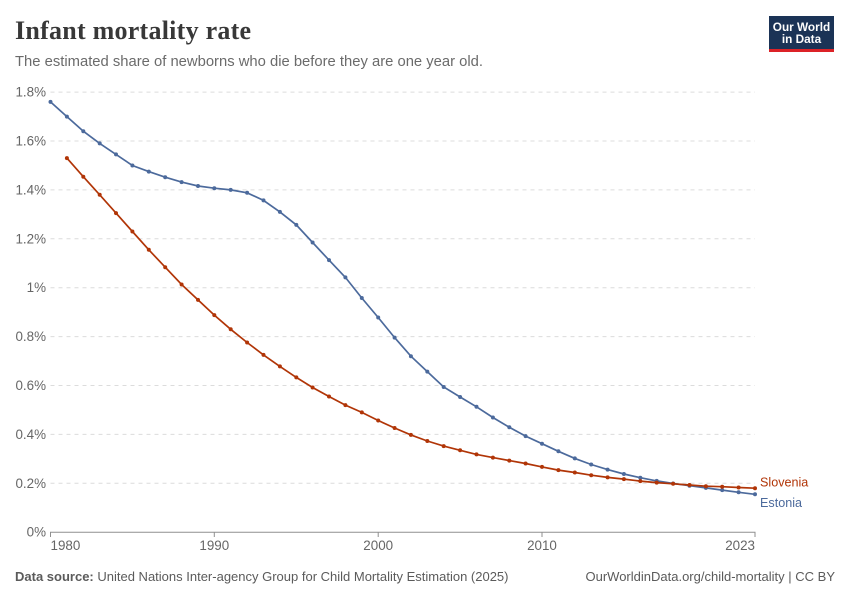 This screenshot has height=600, width=850. Describe the element at coordinates (542, 545) in the screenshot. I see `svg-text: 2010` at that location.